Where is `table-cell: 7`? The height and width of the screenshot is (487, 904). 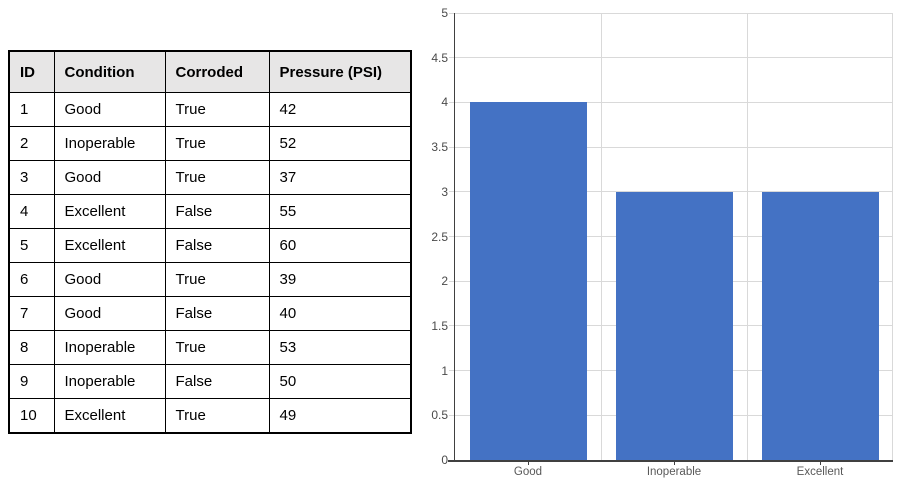 table-cell: 7 is located at coordinates (31, 313).